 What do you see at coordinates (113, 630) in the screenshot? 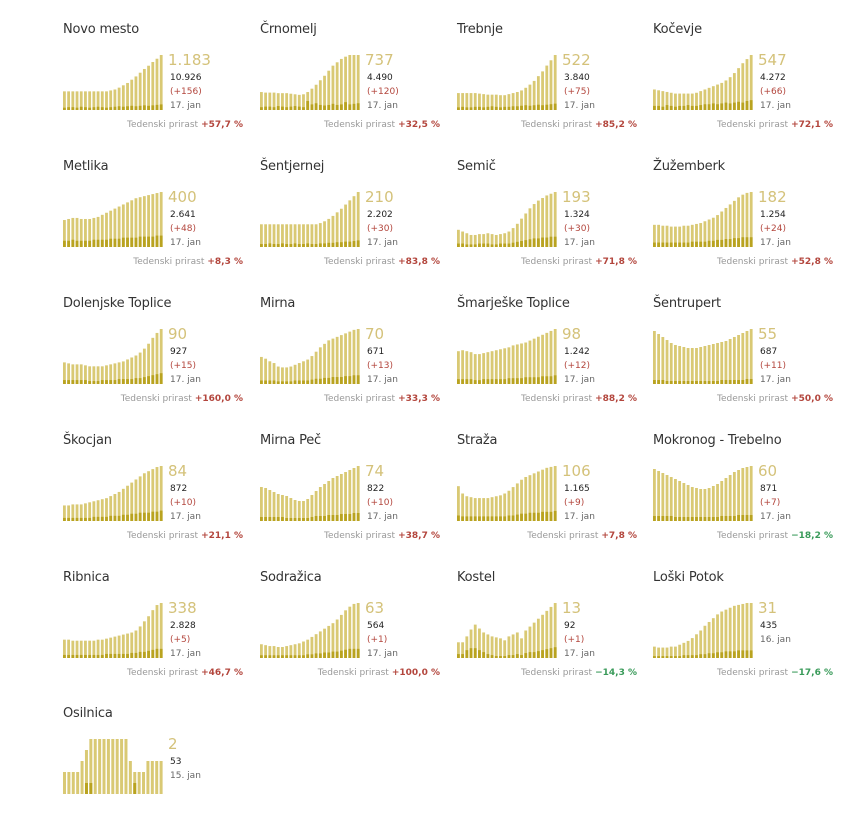
I see `sparkline-chart` at bounding box center [113, 630].